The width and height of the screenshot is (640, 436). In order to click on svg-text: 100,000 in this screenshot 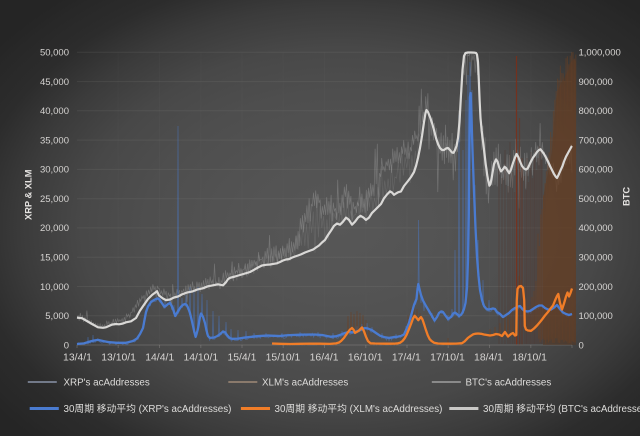, I will do `click(596, 316)`.